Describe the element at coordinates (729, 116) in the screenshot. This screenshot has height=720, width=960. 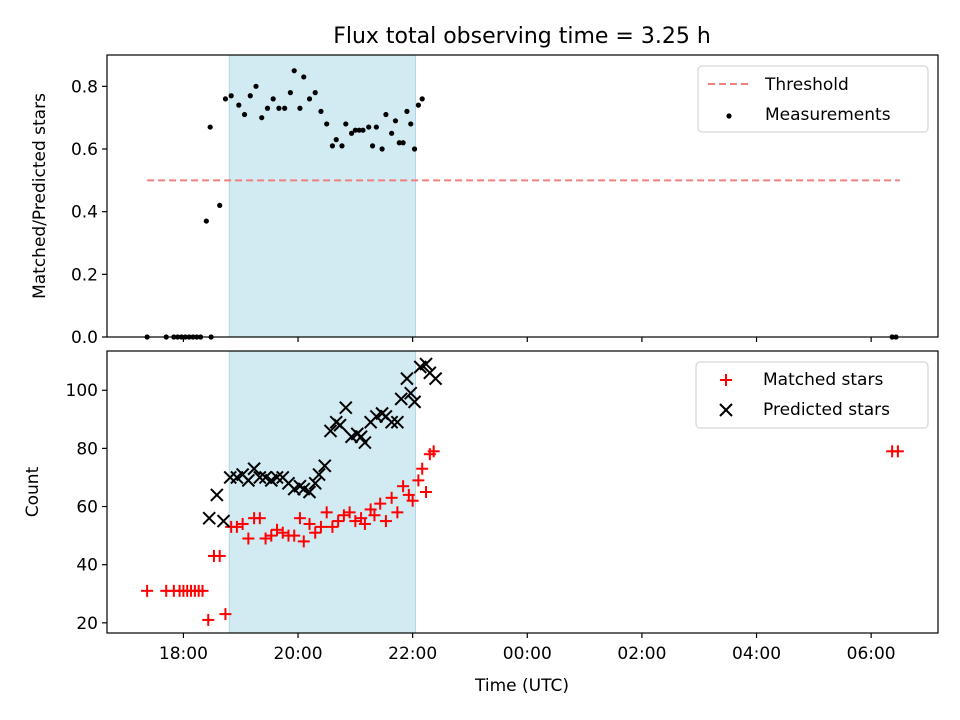
I see `legend-measurements-swatch` at that location.